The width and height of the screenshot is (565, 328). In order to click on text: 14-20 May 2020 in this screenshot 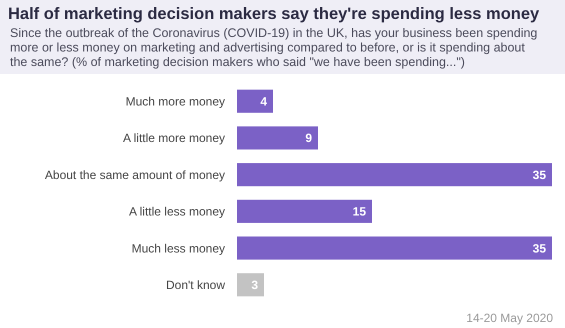, I will do `click(510, 318)`.